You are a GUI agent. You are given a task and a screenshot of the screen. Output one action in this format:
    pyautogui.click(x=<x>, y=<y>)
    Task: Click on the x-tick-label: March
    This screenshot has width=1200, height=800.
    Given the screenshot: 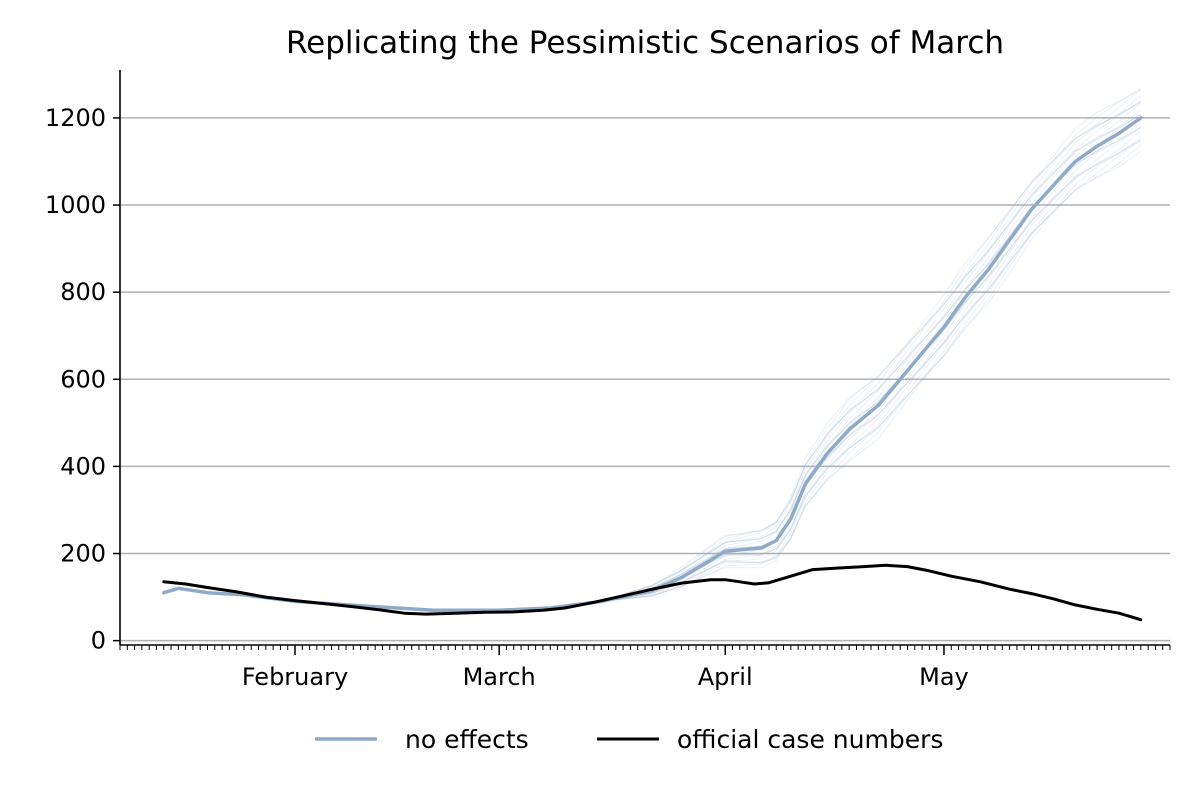 What is the action you would take?
    pyautogui.click(x=499, y=677)
    